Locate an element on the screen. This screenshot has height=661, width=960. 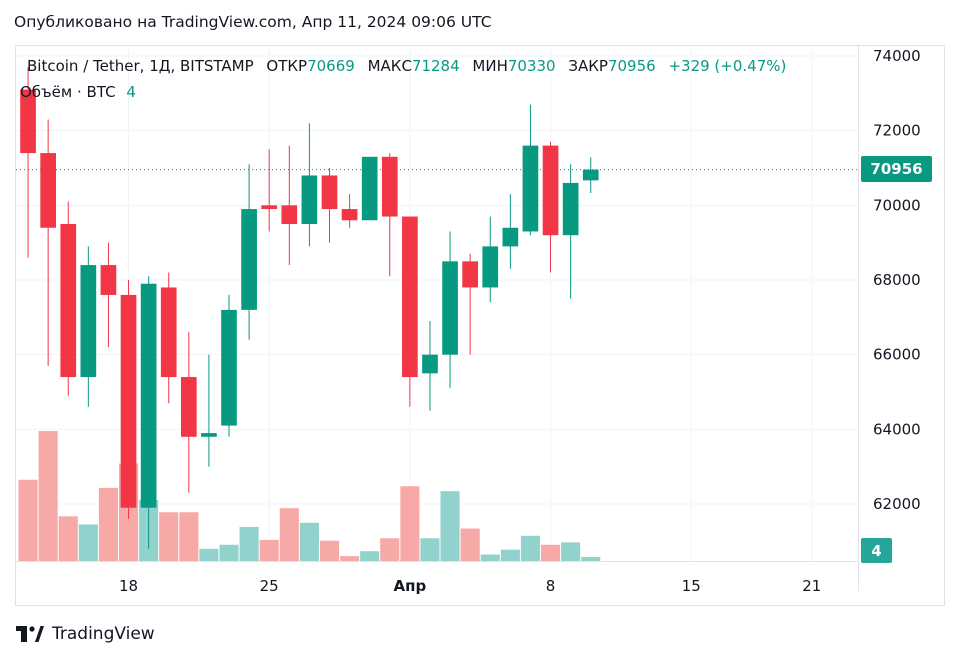
price-tick-label: 68000 is located at coordinates (897, 280).